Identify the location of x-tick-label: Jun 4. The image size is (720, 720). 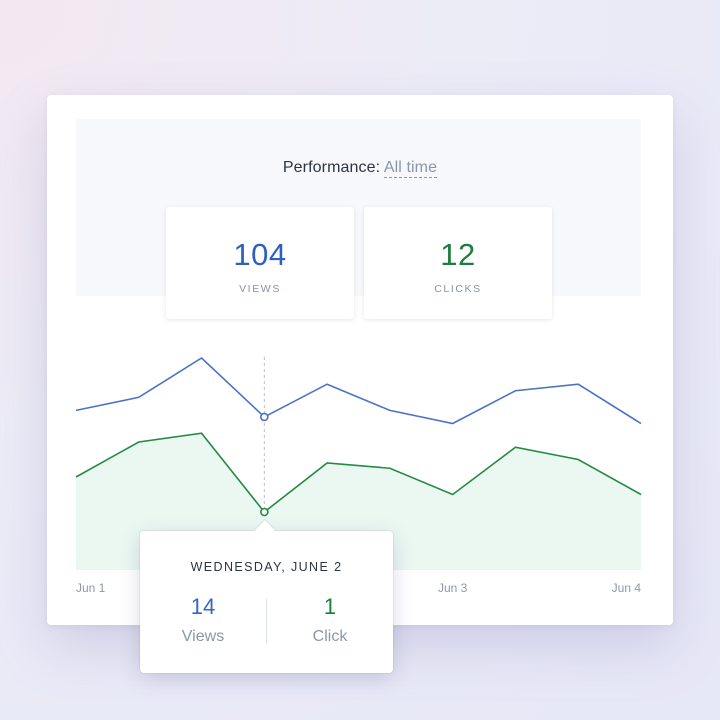
(627, 588).